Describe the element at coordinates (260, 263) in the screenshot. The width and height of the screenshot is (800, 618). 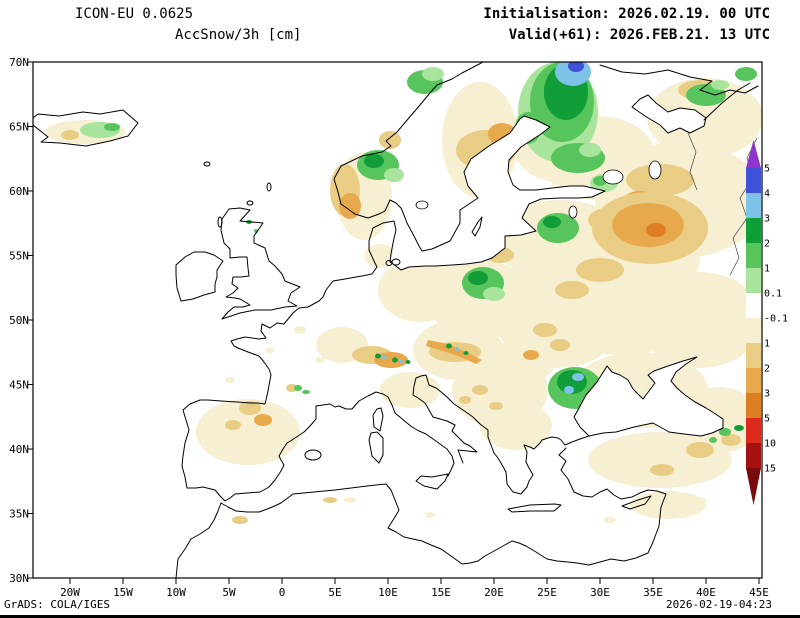
I see `island-britain` at that location.